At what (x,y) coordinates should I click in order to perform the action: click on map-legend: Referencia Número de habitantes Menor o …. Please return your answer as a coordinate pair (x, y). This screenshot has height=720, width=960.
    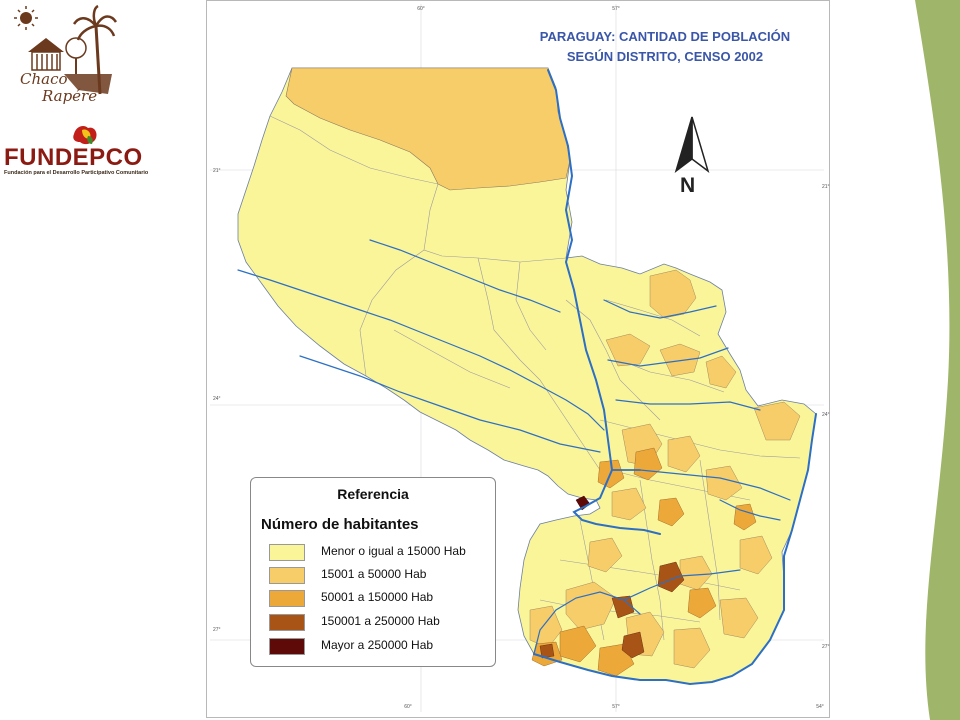
    Looking at the image, I should click on (373, 572).